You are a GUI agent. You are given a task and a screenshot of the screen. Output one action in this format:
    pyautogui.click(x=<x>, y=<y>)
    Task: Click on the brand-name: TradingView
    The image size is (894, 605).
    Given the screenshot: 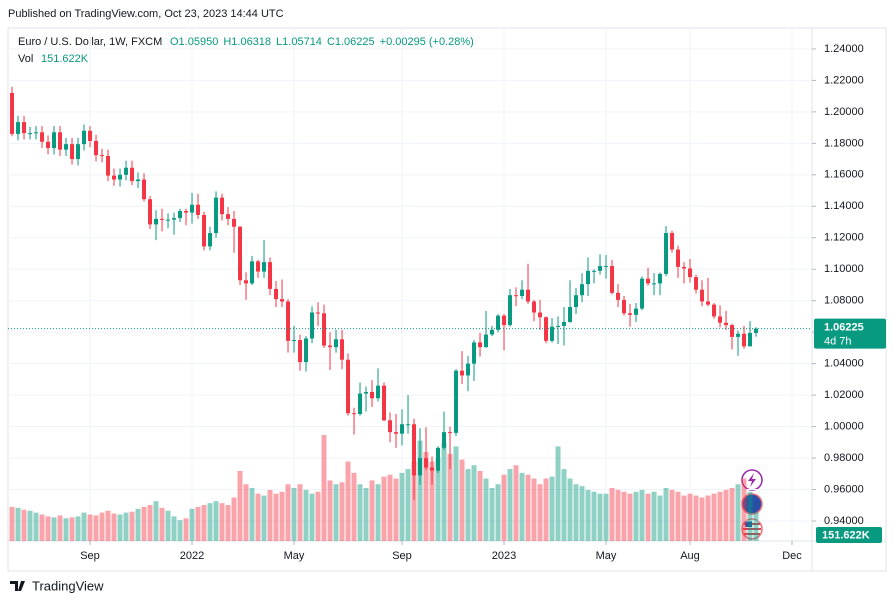 What is the action you would take?
    pyautogui.click(x=68, y=585)
    